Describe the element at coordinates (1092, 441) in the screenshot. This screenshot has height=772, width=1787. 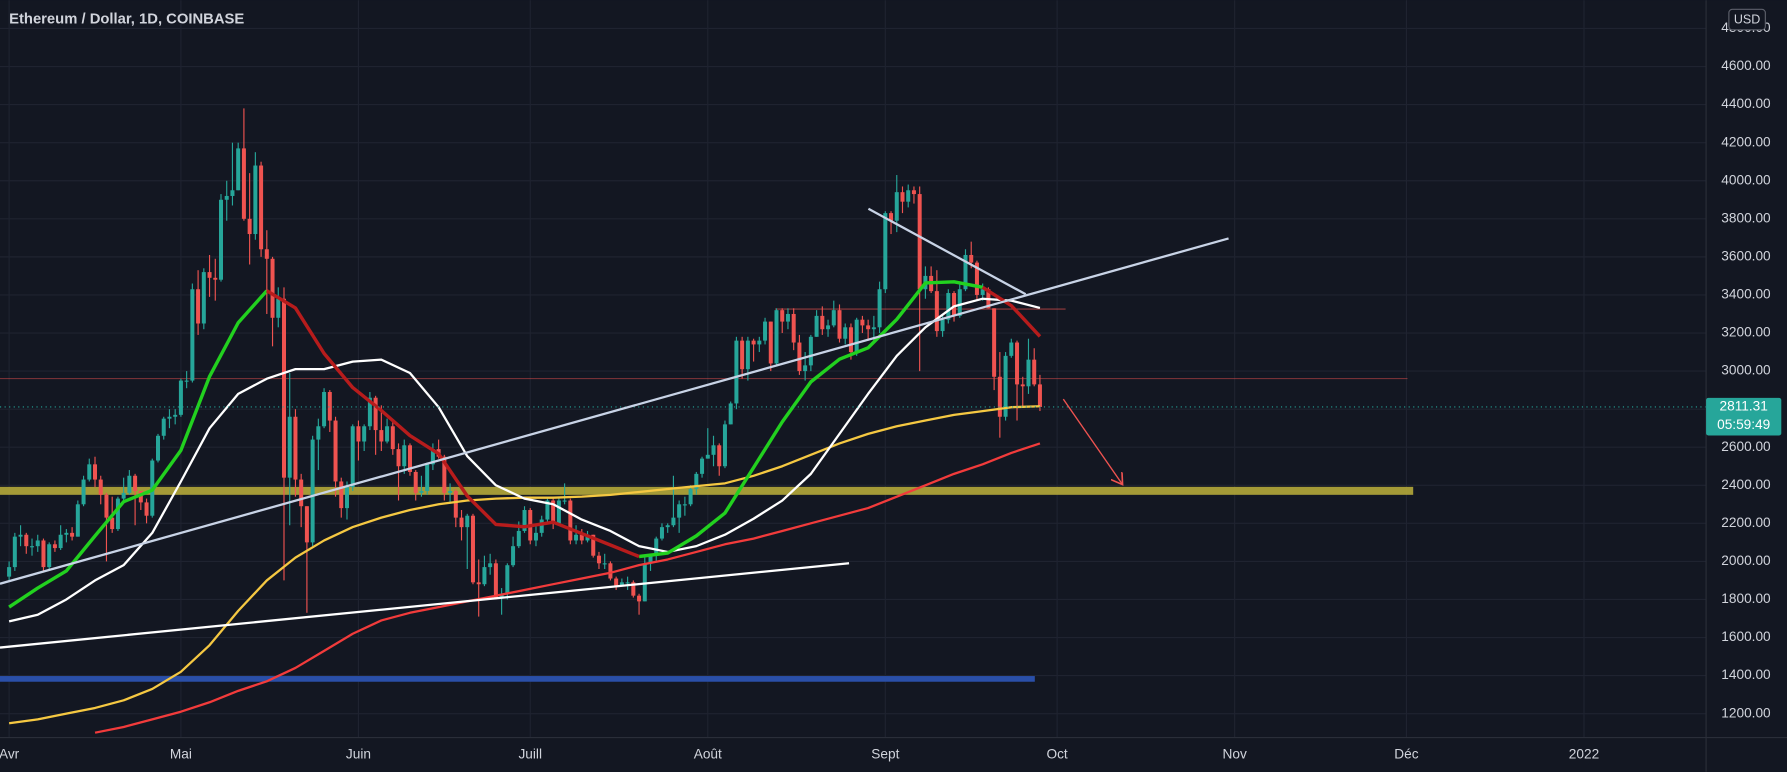
I see `projection-arrow` at that location.